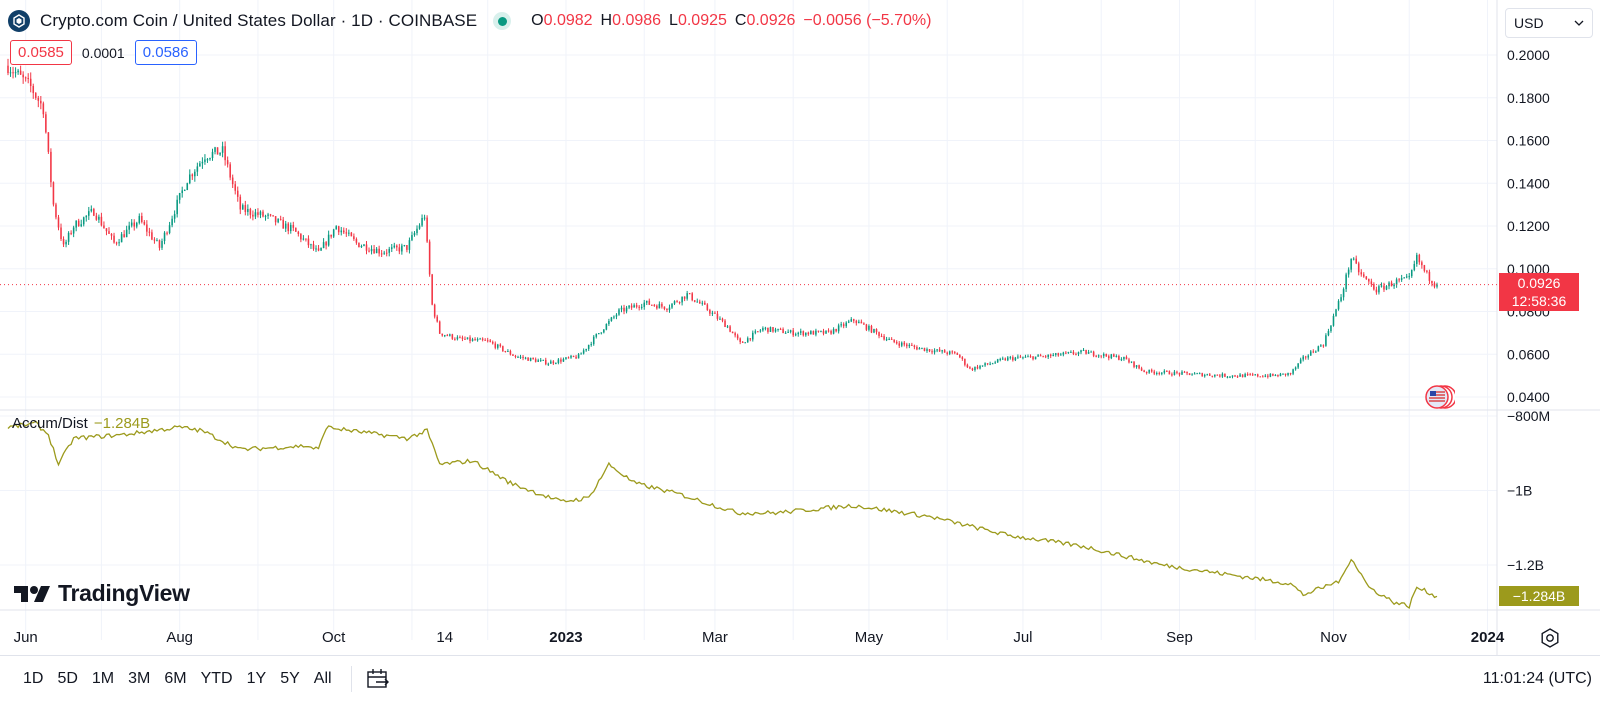 Image resolution: width=1600 pixels, height=701 pixels. What do you see at coordinates (1537, 678) in the screenshot?
I see `utc-clock: 11:01:24 (UTC)` at bounding box center [1537, 678].